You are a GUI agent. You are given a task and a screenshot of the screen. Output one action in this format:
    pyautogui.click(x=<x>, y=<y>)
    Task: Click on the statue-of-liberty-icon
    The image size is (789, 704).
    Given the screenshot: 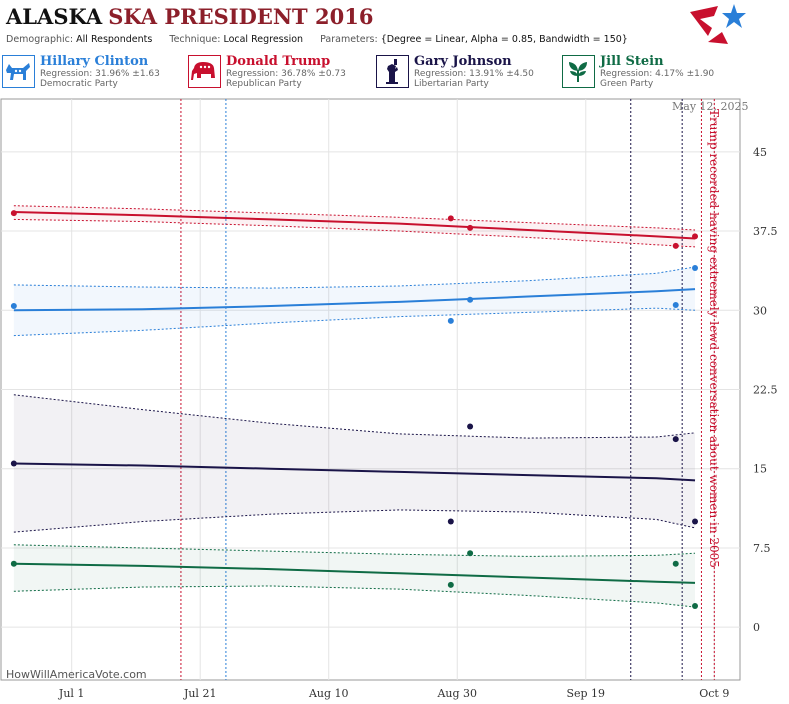 What is the action you would take?
    pyautogui.click(x=392, y=71)
    